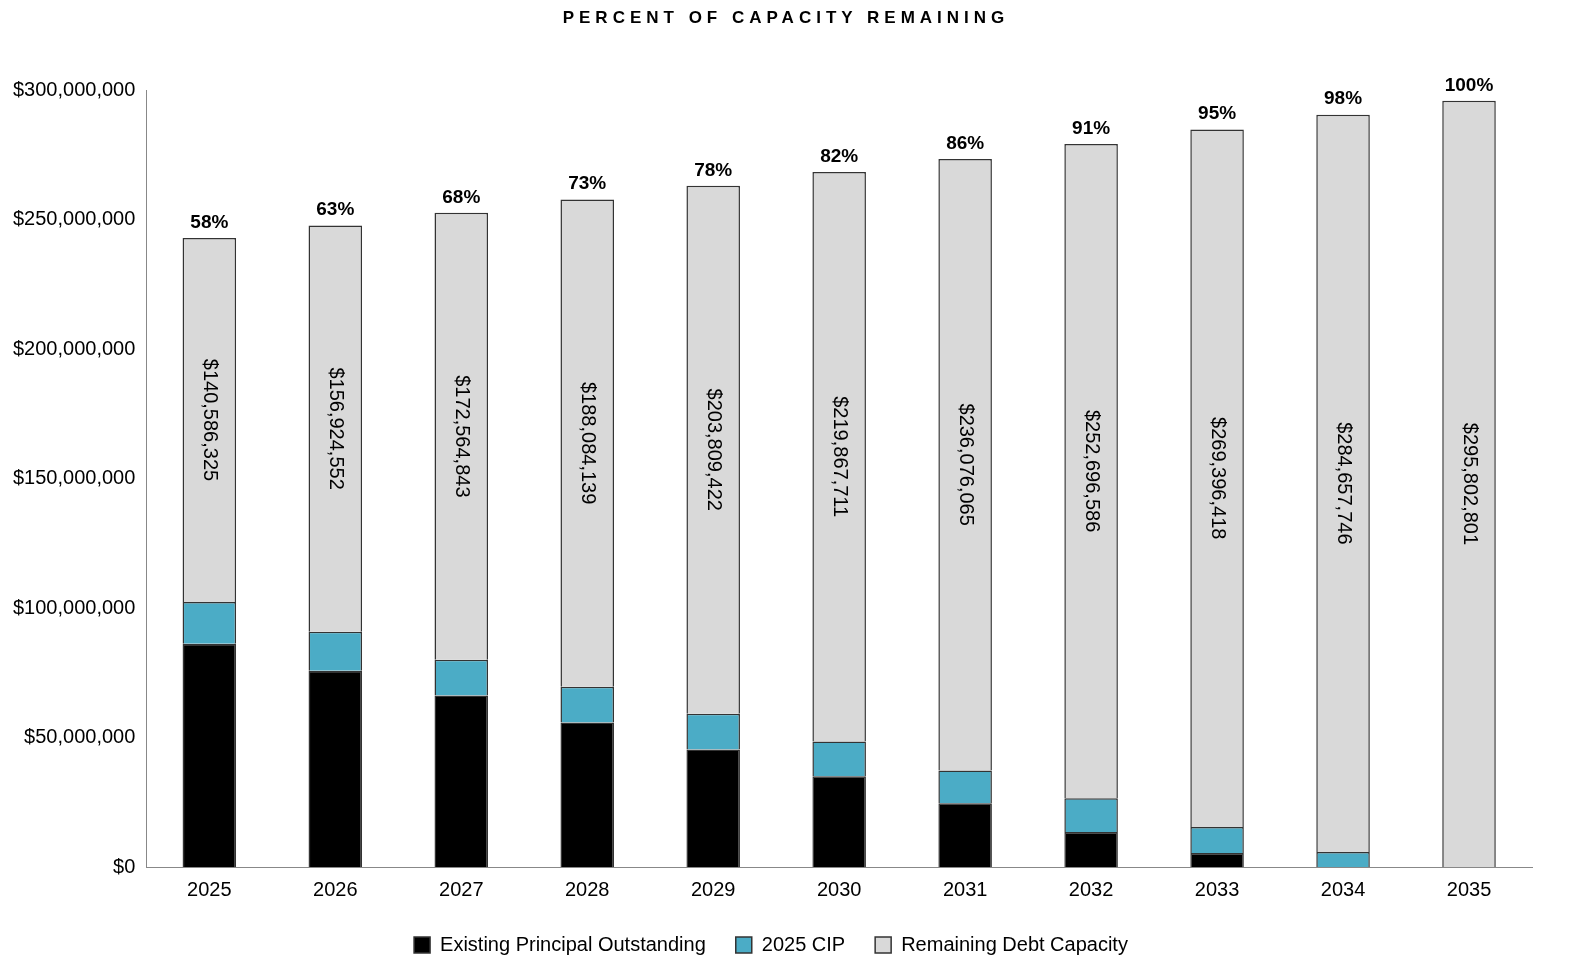  I want to click on x-tick-label: 2030, so click(839, 888).